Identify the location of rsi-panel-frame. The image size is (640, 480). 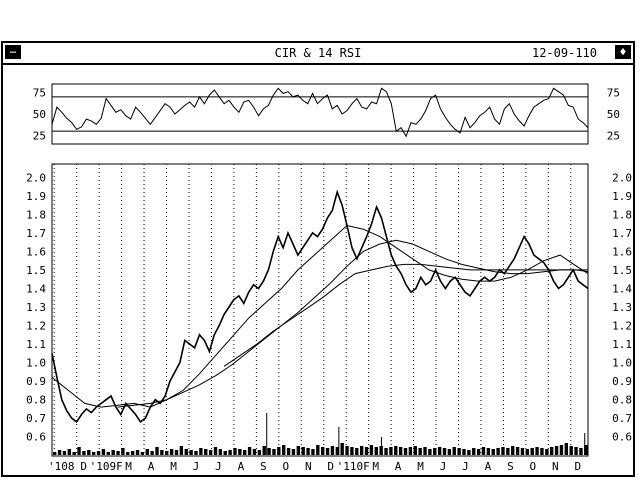
(320, 114).